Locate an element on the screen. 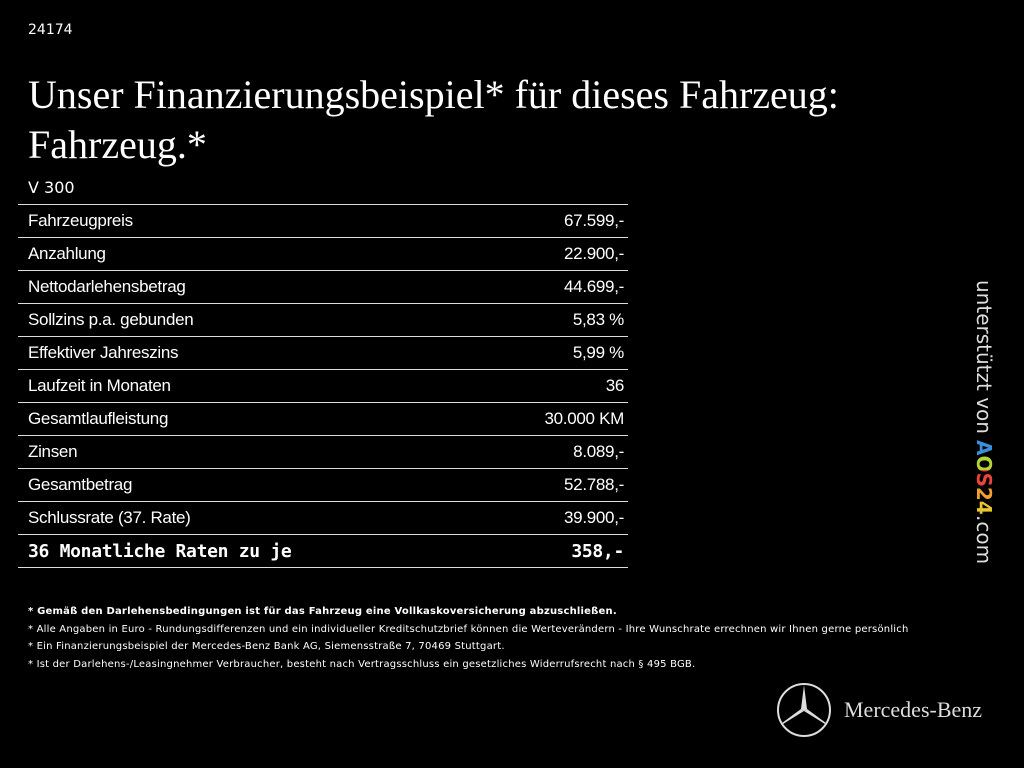 This screenshot has width=1024, height=768. row-value: 8.089,- is located at coordinates (598, 451).